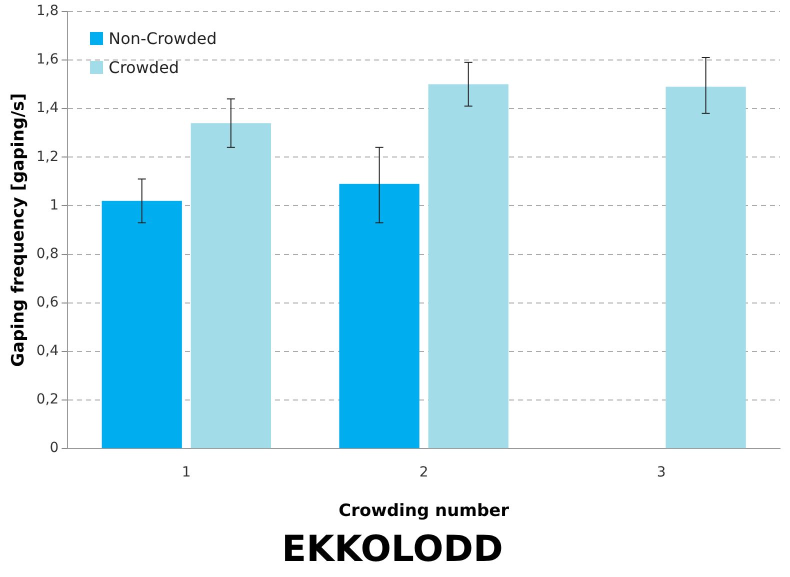 The height and width of the screenshot is (577, 790). What do you see at coordinates (162, 38) in the screenshot?
I see `legend-label: Non-Crowded` at bounding box center [162, 38].